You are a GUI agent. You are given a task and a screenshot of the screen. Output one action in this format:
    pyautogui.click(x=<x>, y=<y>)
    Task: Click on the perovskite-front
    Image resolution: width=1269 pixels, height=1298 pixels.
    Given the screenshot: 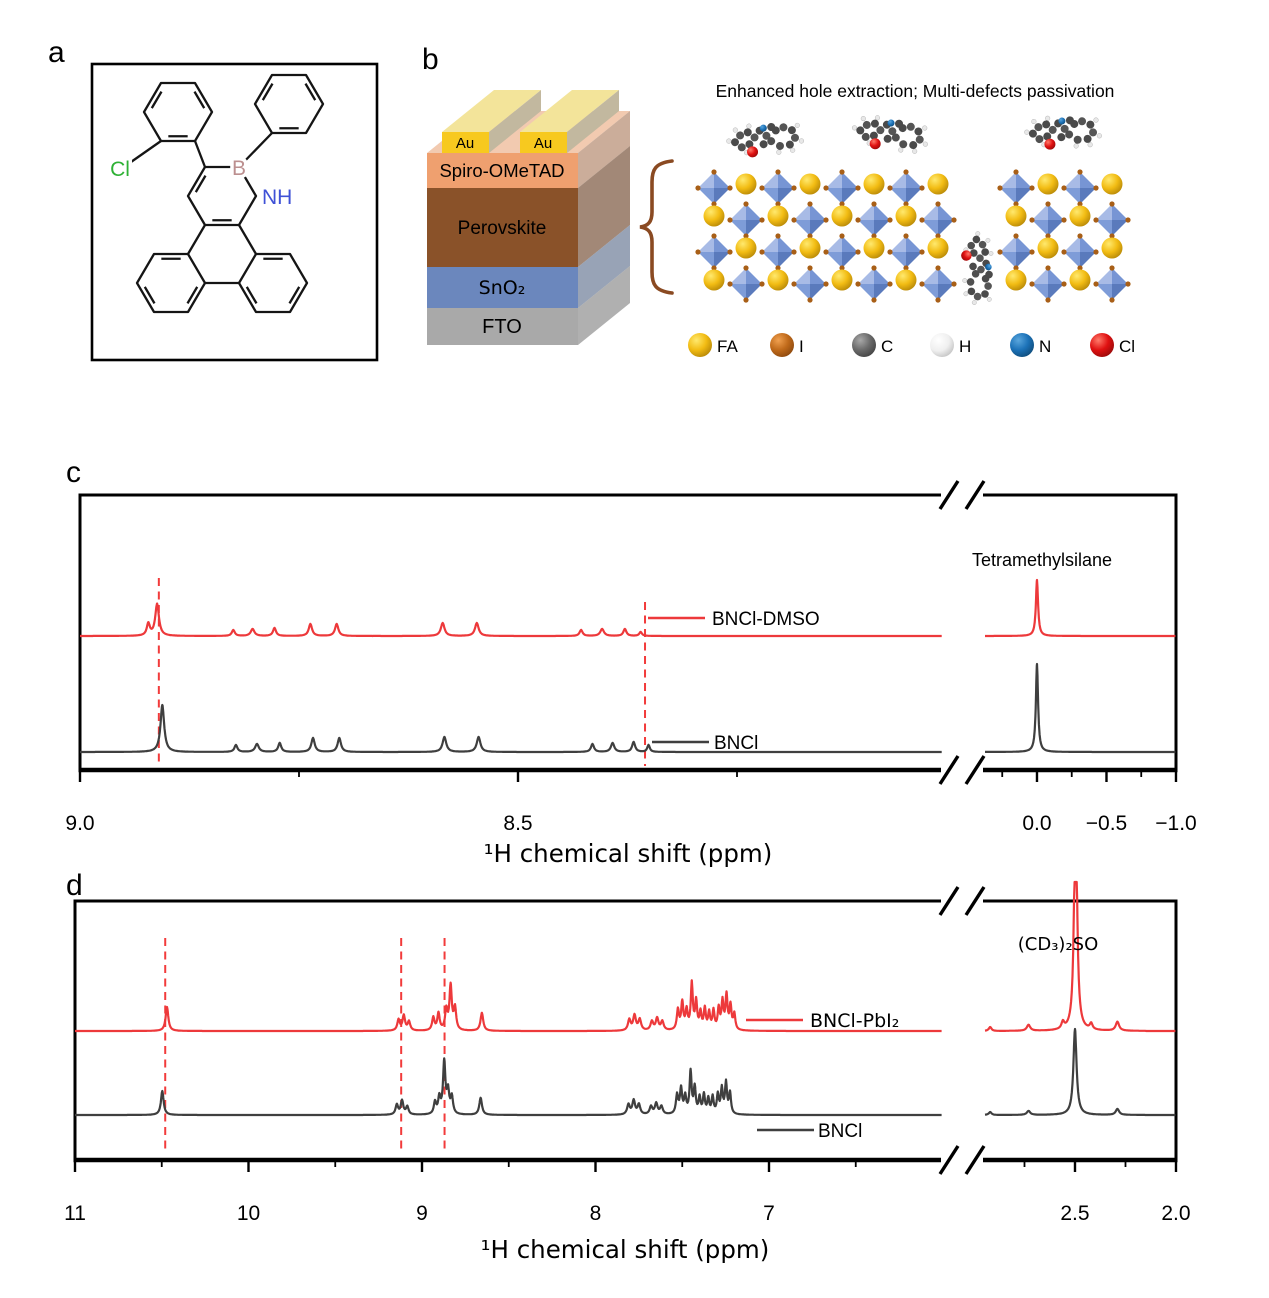 What is the action you would take?
    pyautogui.click(x=502, y=227)
    